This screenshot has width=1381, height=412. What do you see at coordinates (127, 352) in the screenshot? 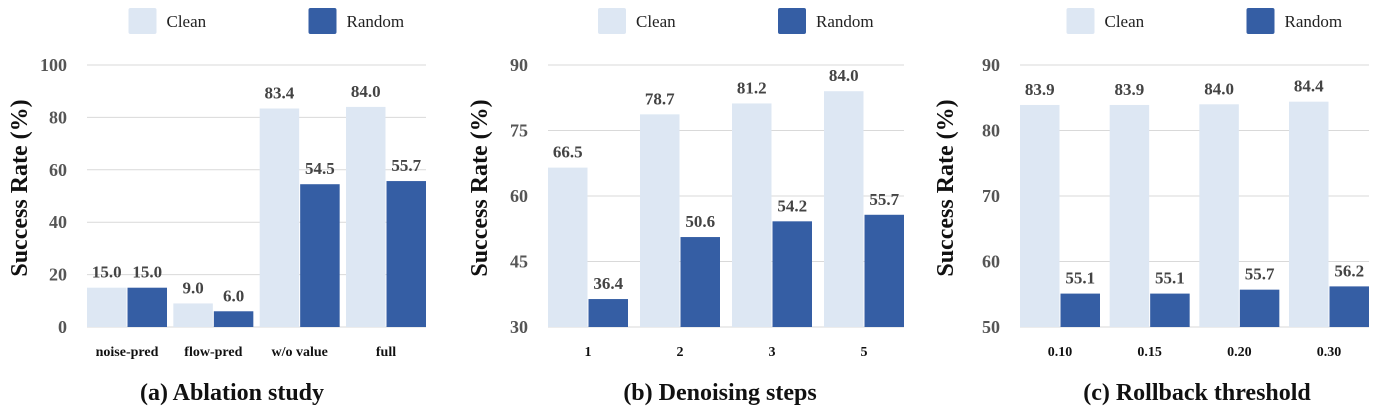
I see `x-tick-label: noise-pred` at bounding box center [127, 352].